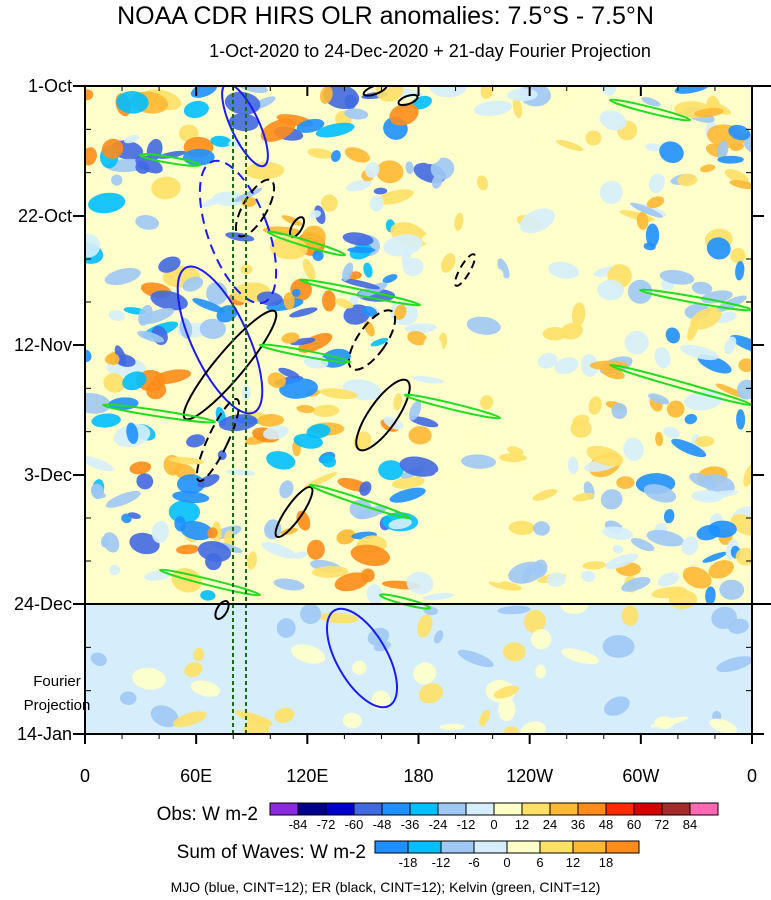 Image resolution: width=771 pixels, height=900 pixels. Describe the element at coordinates (85, 776) in the screenshot. I see `x-tick-label: 0` at that location.